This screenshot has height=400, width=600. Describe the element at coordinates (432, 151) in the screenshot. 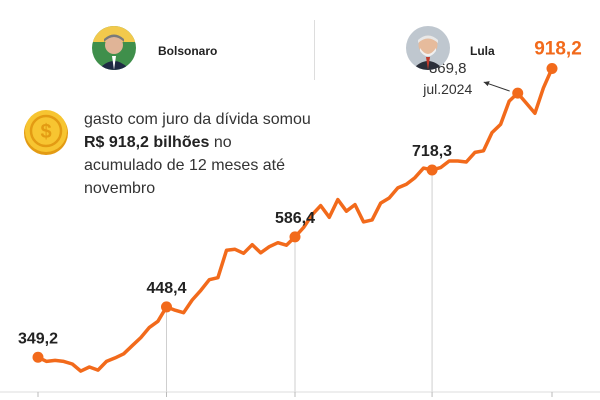

I see `data-label-3: 718,3` at that location.